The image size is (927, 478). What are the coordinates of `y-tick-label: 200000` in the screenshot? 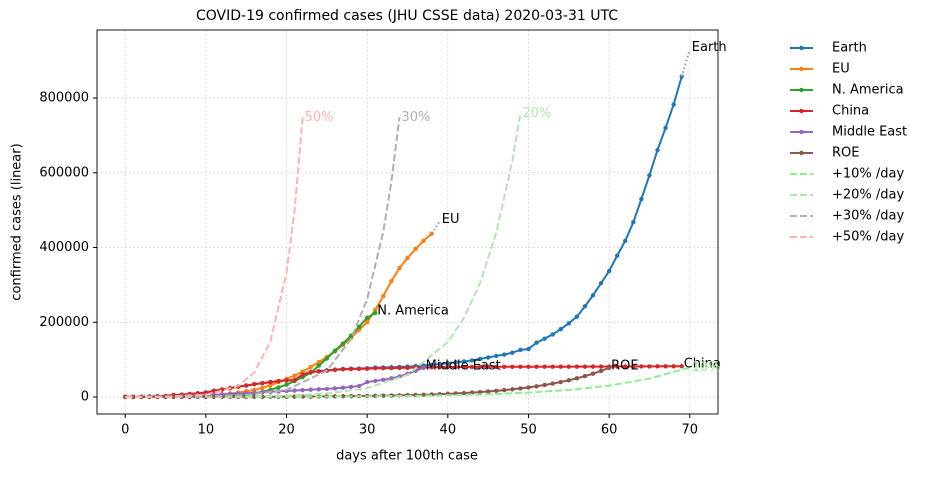 It's located at (64, 322).